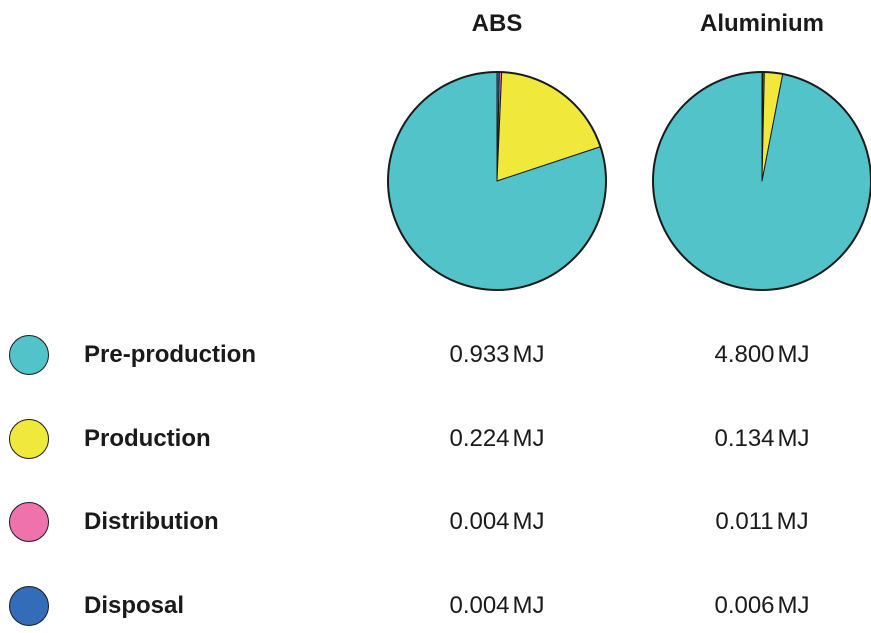 This screenshot has height=633, width=871. What do you see at coordinates (147, 438) in the screenshot?
I see `legend-label-production: Production` at bounding box center [147, 438].